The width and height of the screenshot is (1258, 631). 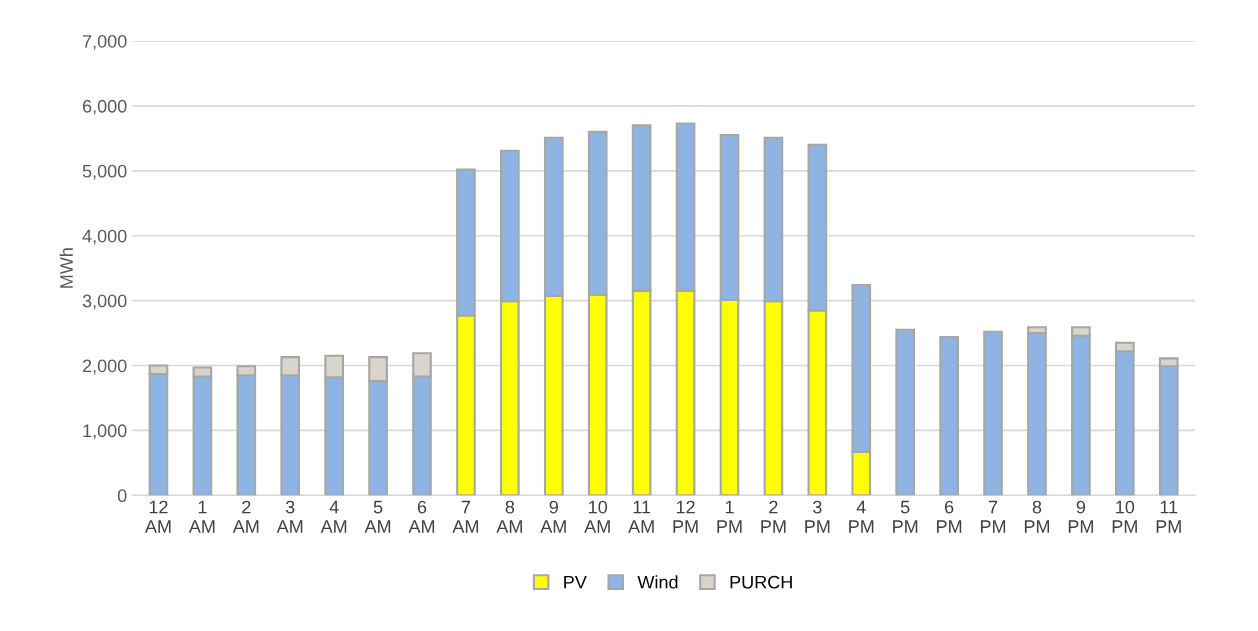 What do you see at coordinates (421, 516) in the screenshot?
I see `x-tick-label: 6 AM` at bounding box center [421, 516].